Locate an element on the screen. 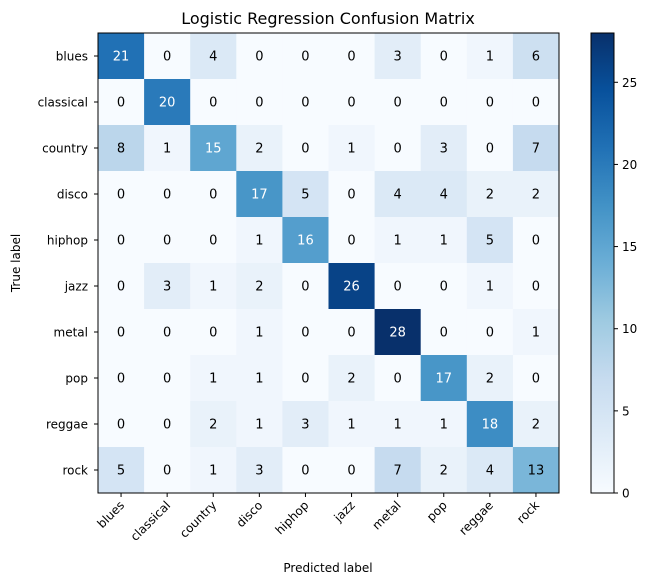 The width and height of the screenshot is (651, 584). y-axis-label: True label is located at coordinates (16, 263).